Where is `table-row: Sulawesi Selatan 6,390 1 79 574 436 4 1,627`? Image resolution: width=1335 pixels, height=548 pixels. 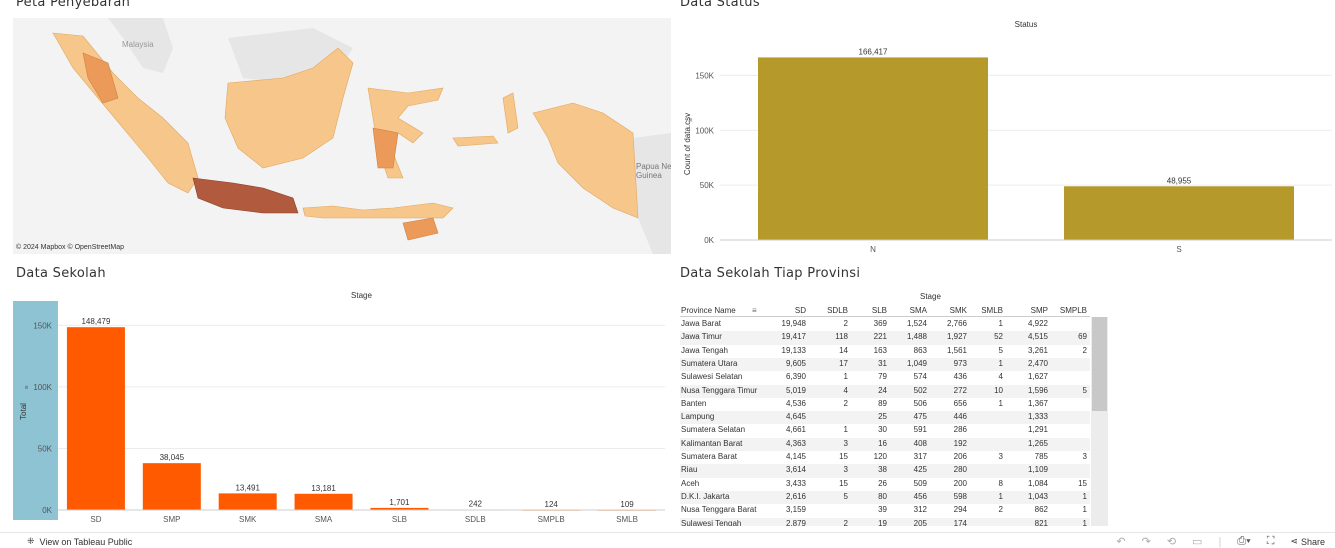 table-row: Sulawesi Selatan 6,390 1 79 574 436 4 1,627 is located at coordinates (885, 377).